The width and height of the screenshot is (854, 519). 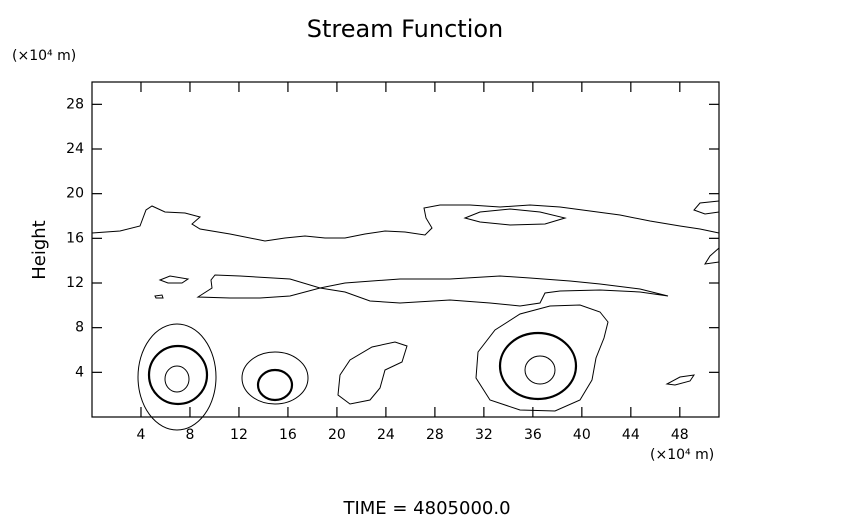 What do you see at coordinates (337, 435) in the screenshot?
I see `x-tick-label: 20` at bounding box center [337, 435].